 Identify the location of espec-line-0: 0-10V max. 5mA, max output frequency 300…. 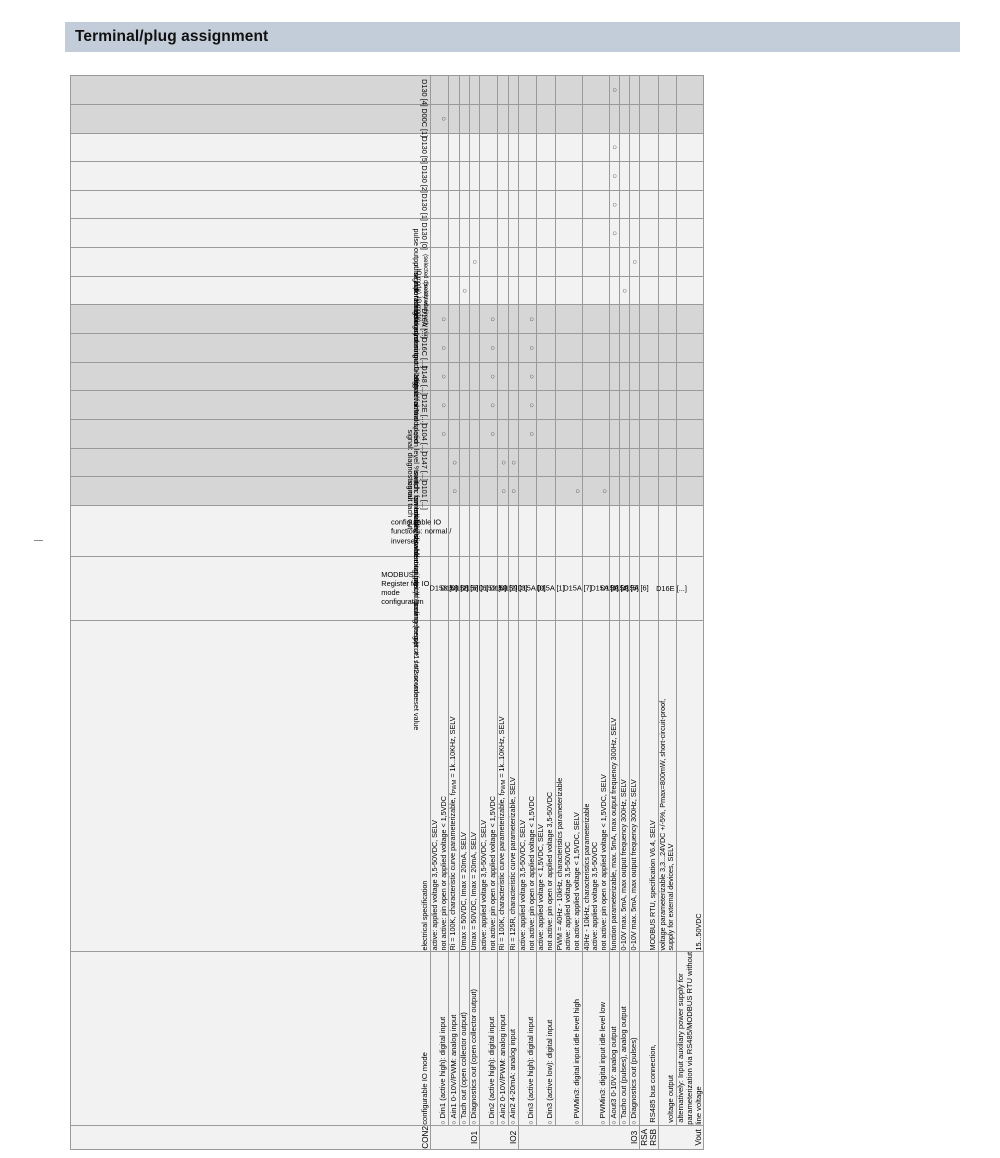
(623, 865).